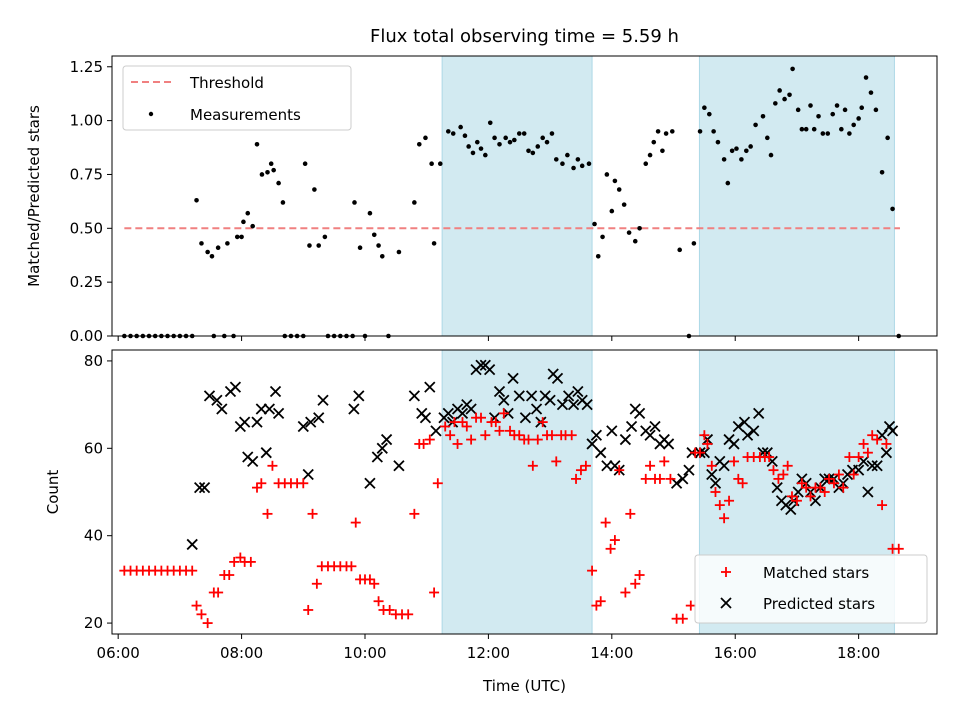 The height and width of the screenshot is (720, 960). I want to click on legend-plus-mark, so click(726, 572).